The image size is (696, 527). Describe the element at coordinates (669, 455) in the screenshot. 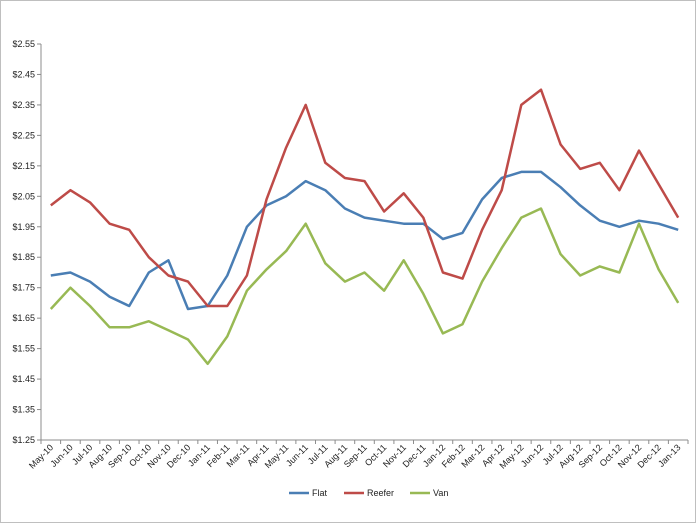

I see `x-tick-label: Jan-13` at that location.